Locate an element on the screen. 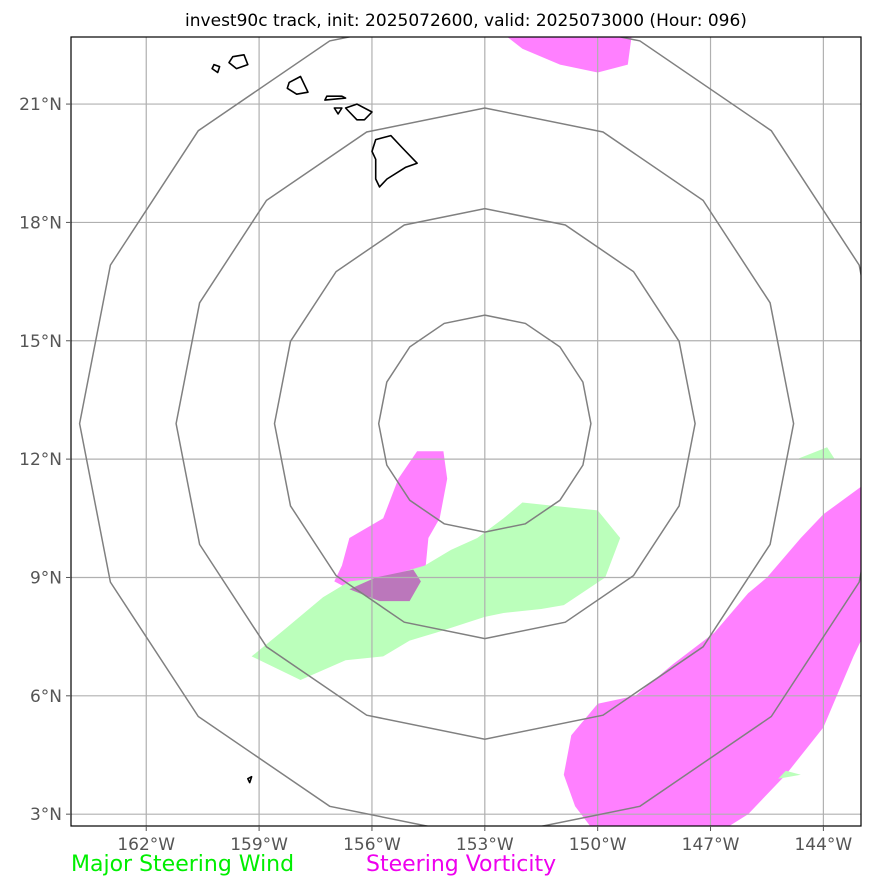 This screenshot has height=891, width=876. lon-tick-label: 156°W is located at coordinates (372, 845).